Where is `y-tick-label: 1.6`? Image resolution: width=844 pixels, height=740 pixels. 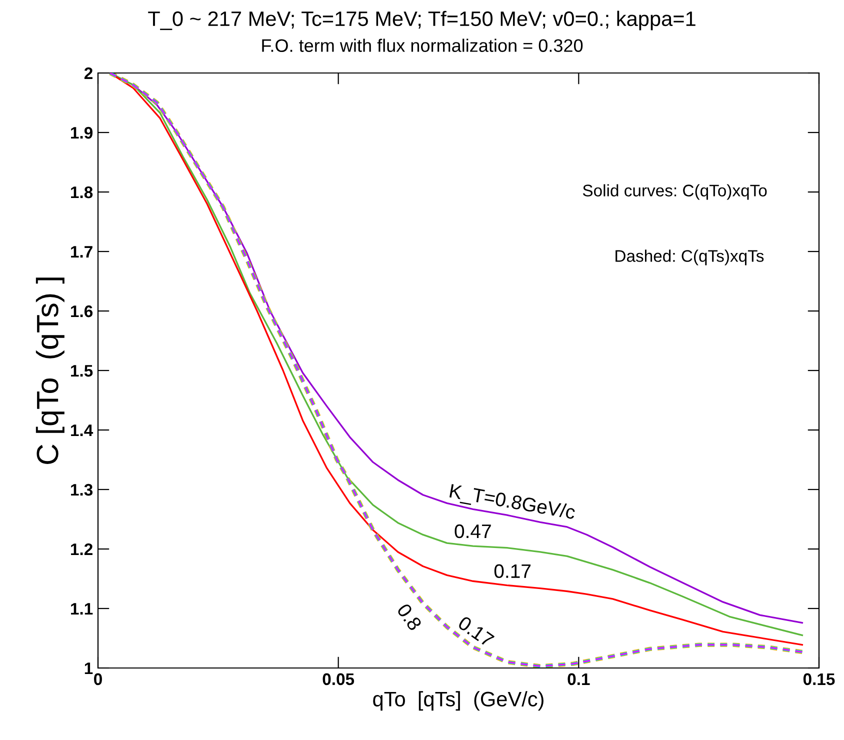 y-tick-label: 1.6 is located at coordinates (82, 311).